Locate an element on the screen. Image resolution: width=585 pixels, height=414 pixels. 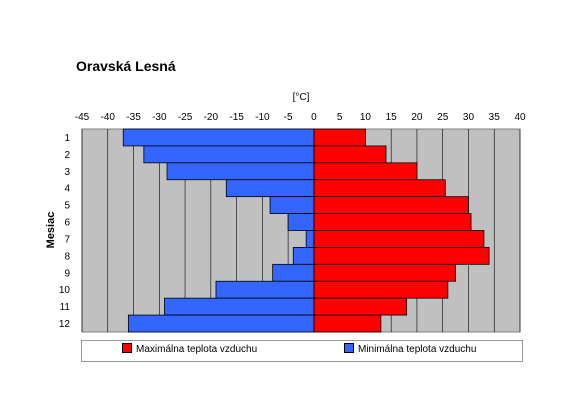
x-tick-label: -25 is located at coordinates (185, 117).